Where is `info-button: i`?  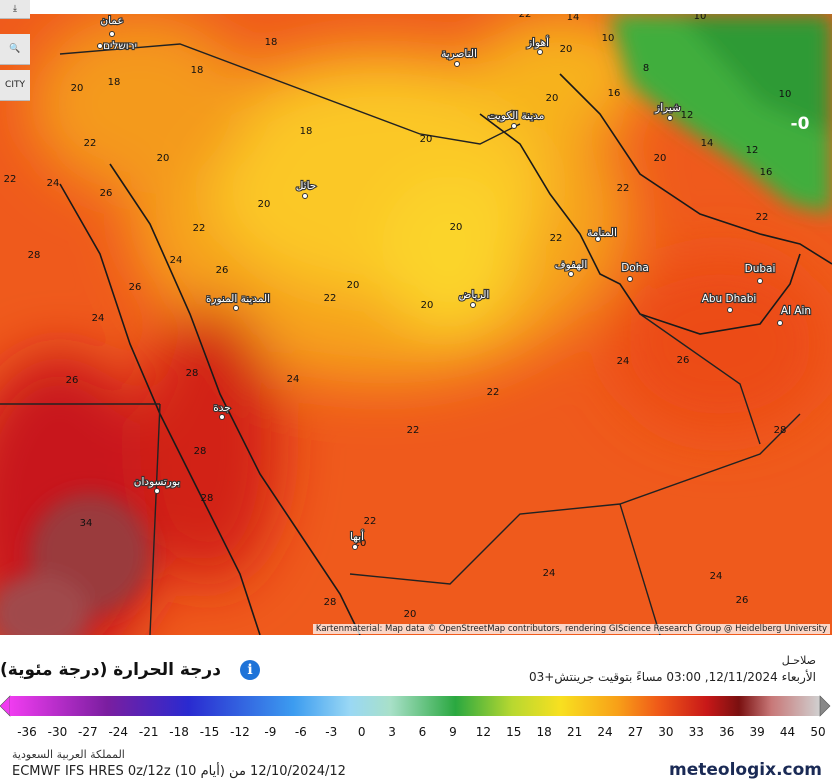
info-button: i is located at coordinates (250, 670).